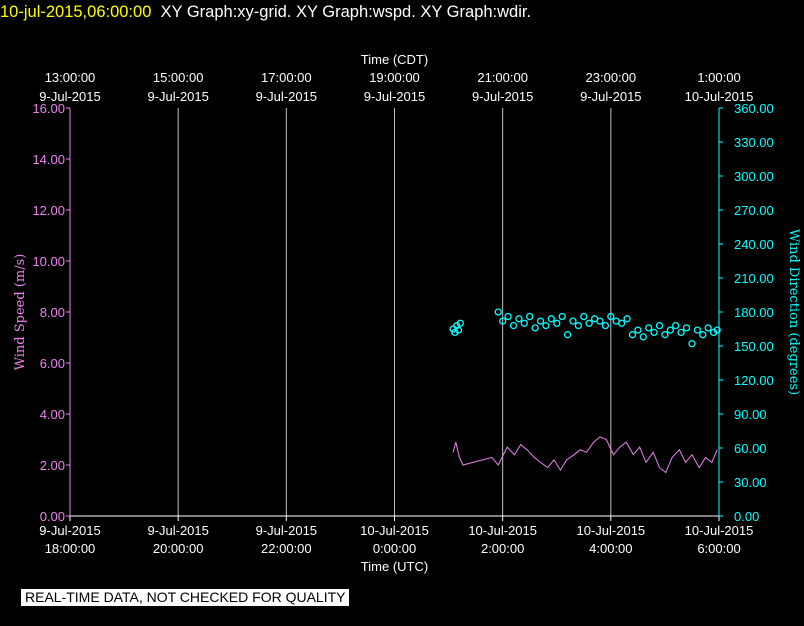  Describe the element at coordinates (48, 108) in the screenshot. I see `left-tick-label: 16.00` at that location.